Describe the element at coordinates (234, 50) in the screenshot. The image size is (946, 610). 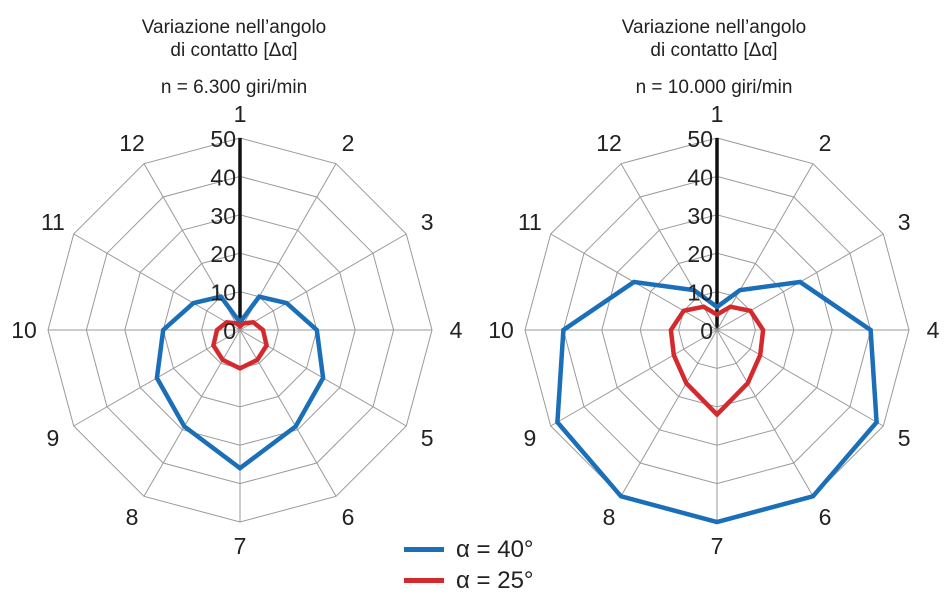
I see `chart-left-title-line2: di contatto [Δα]` at that location.